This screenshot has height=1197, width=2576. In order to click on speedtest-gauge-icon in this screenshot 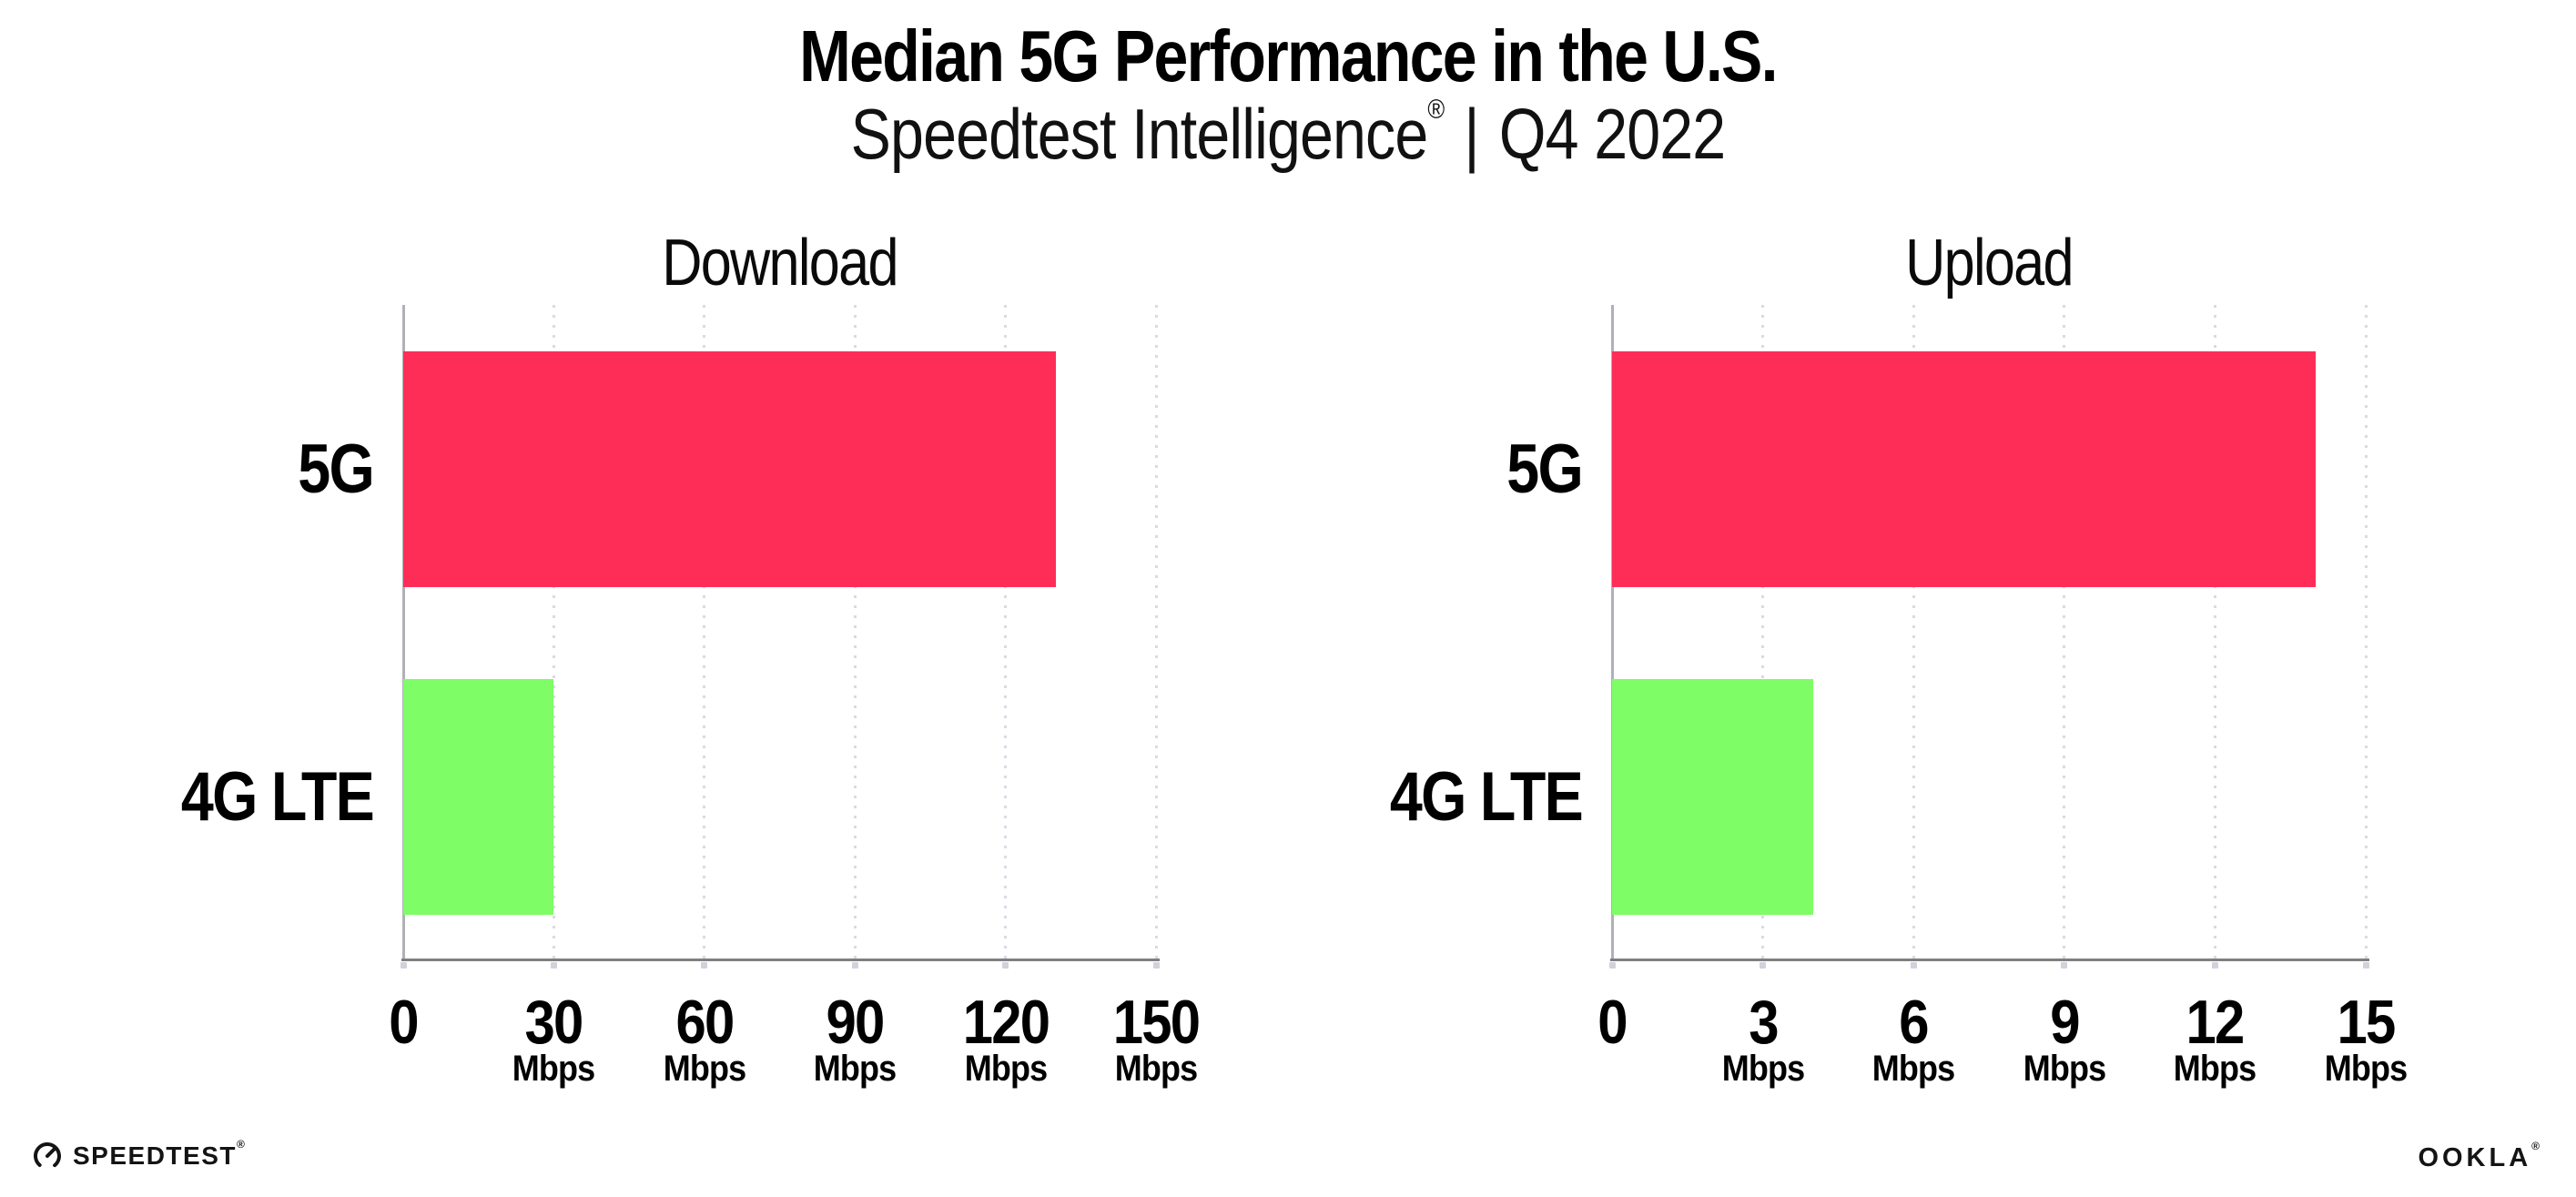, I will do `click(47, 1156)`.